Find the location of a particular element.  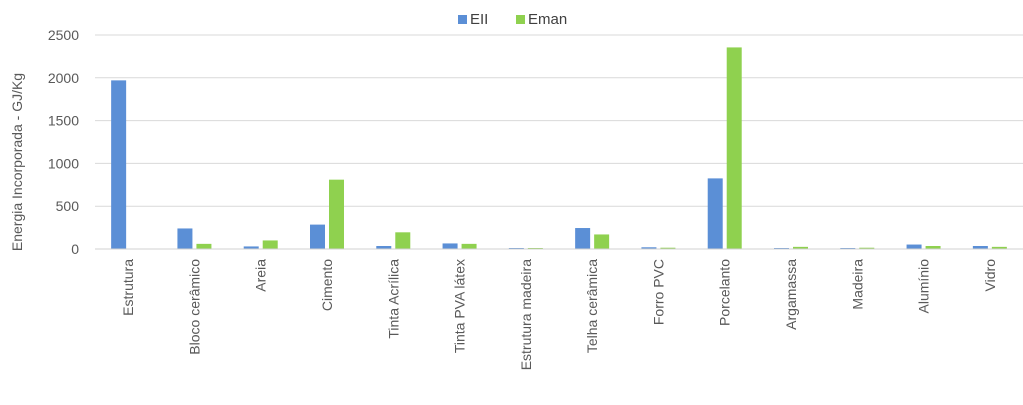

x-tick-label: Estrutura madeira is located at coordinates (526, 314).